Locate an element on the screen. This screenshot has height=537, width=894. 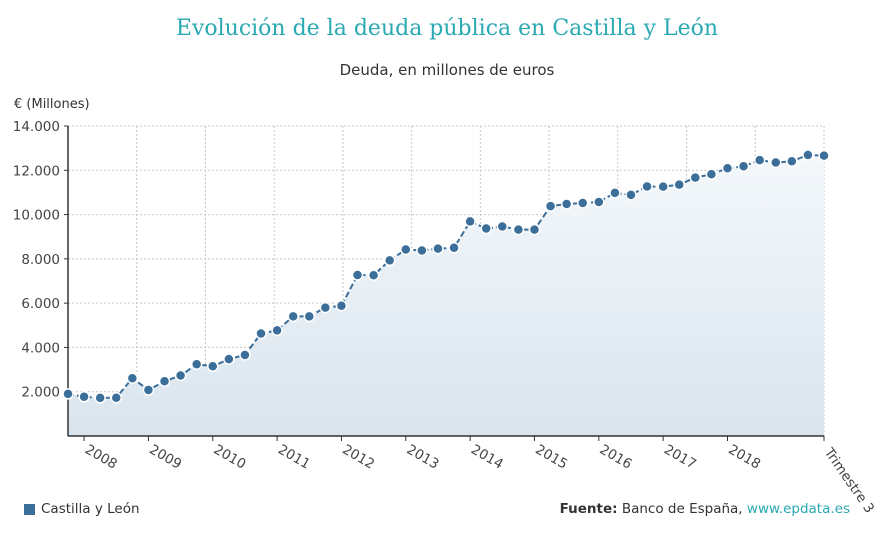
y-axis-label: € (Millones) is located at coordinates (52, 104).